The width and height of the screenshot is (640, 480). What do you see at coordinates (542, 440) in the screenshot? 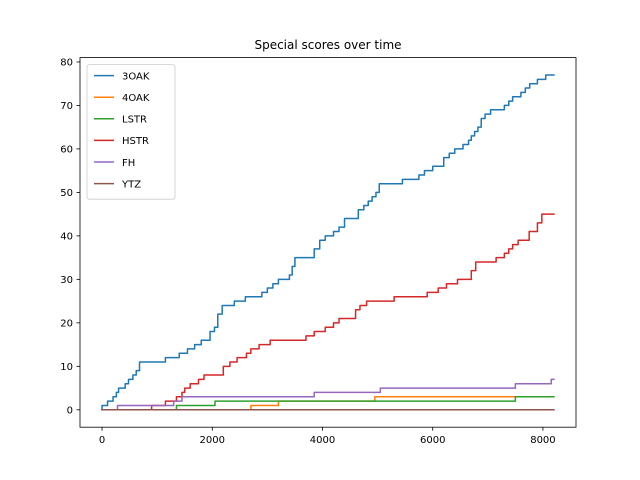
I see `x-tick-label: 8000` at bounding box center [542, 440].